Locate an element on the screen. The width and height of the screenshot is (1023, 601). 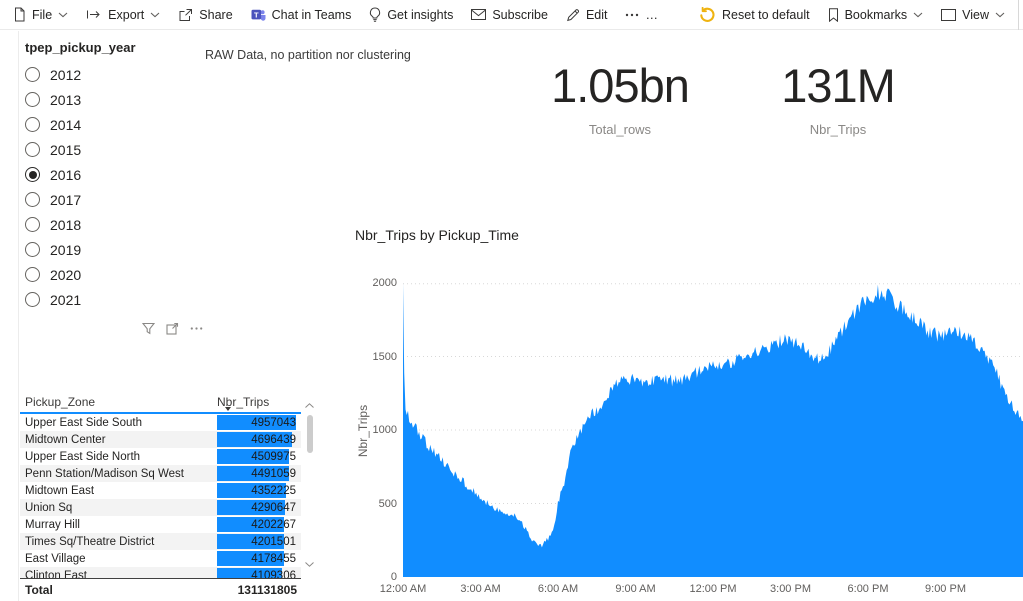
cell-nbr-trips: 4109306 is located at coordinates (257, 573).